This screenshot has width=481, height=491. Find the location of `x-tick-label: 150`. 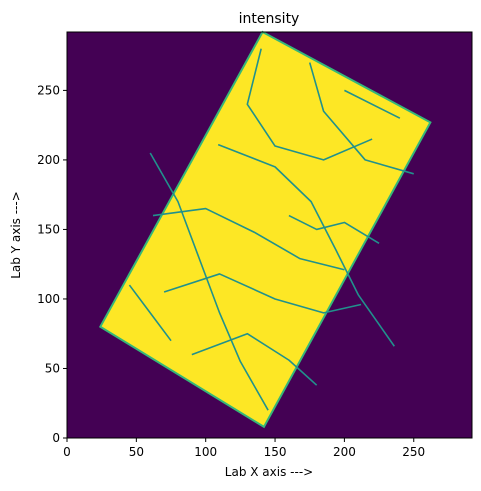

x-tick-label: 150 is located at coordinates (275, 452).